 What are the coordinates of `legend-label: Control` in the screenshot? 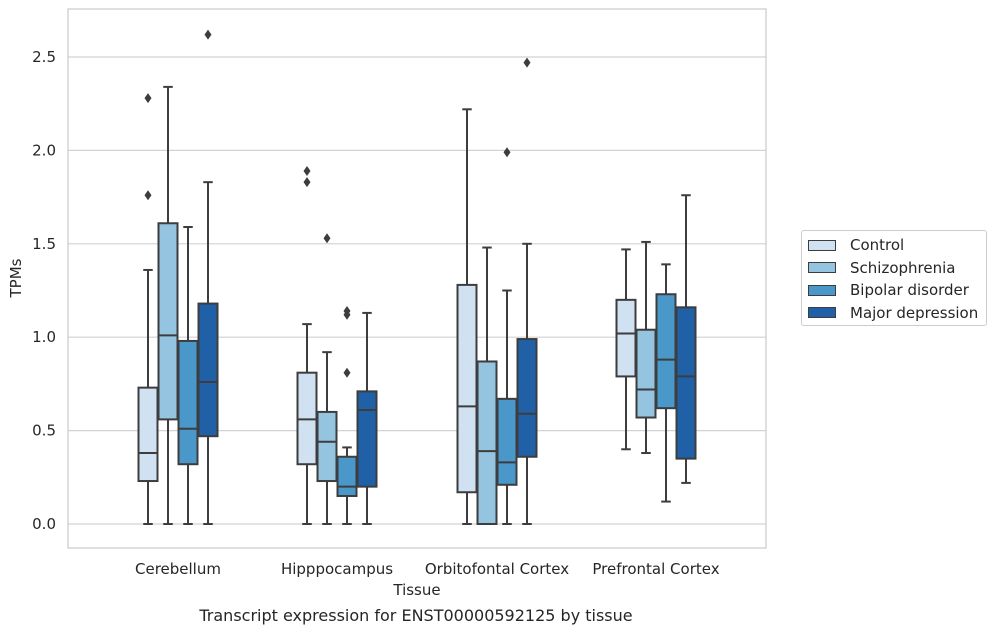 It's located at (877, 245).